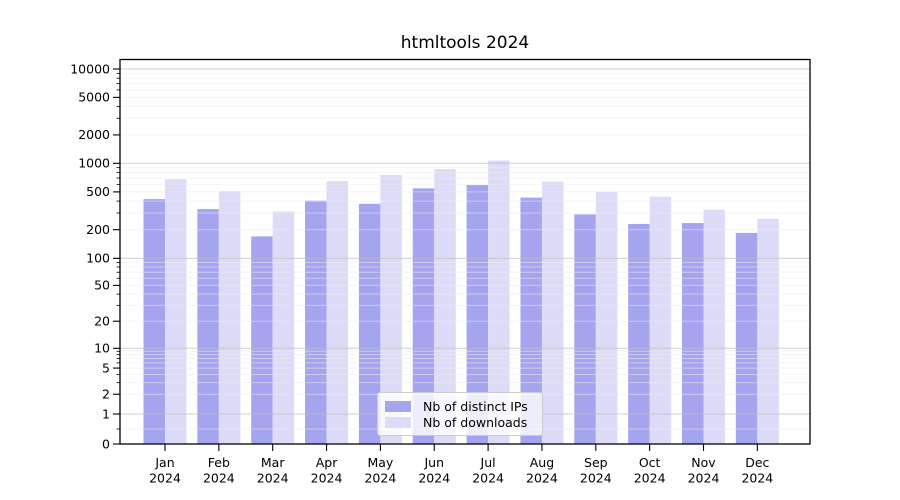  I want to click on x-tick-label: Apr, so click(327, 462).